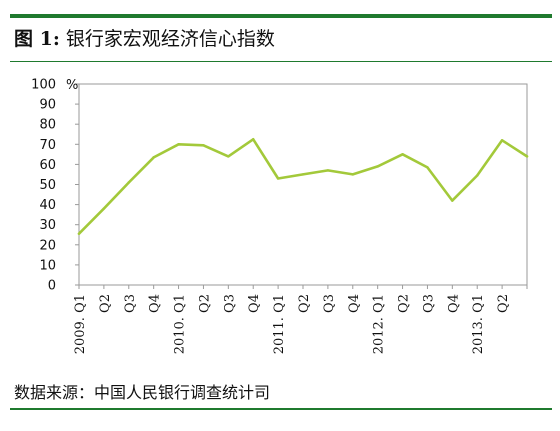 The width and height of the screenshot is (560, 431). Describe the element at coordinates (47, 185) in the screenshot. I see `y-tick-label: 50` at that location.